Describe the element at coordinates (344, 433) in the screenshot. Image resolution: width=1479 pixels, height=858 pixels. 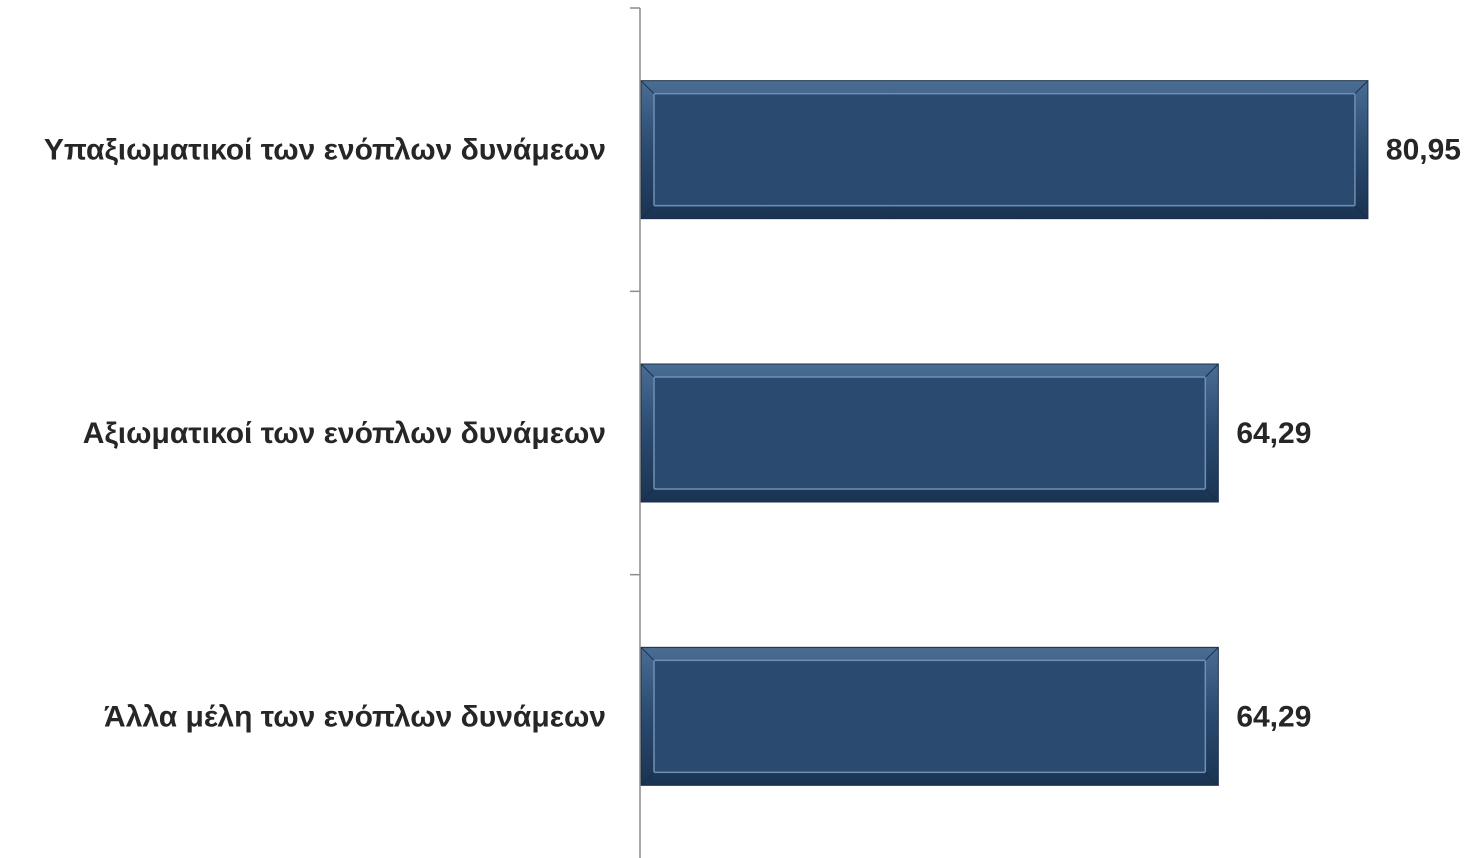
I see `category-label: Αξιωματικοί των ενόπλων δυνάμεων` at that location.